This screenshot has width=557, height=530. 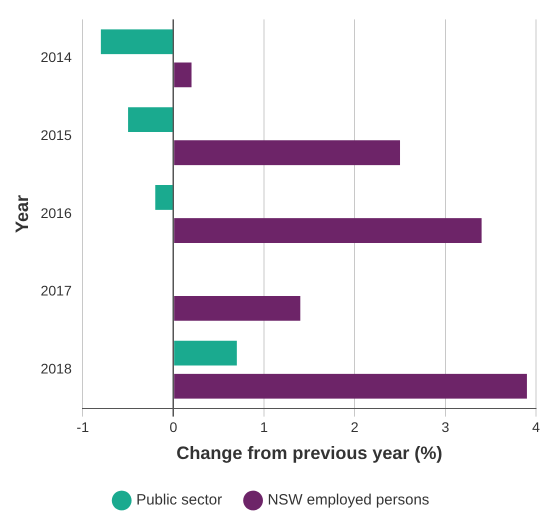 I want to click on x-tick-label: 0, so click(x=173, y=426).